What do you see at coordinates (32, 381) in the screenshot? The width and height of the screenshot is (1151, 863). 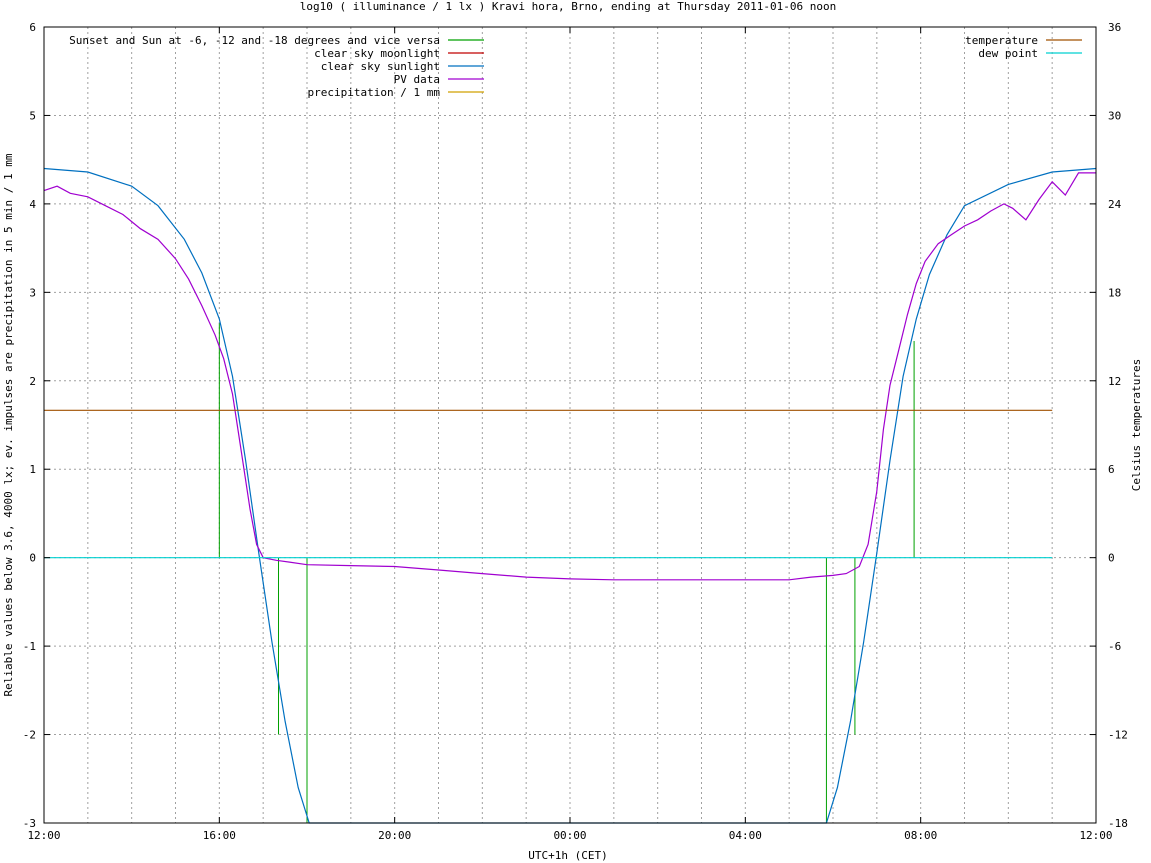 I see `y-tick-label: 2` at bounding box center [32, 381].